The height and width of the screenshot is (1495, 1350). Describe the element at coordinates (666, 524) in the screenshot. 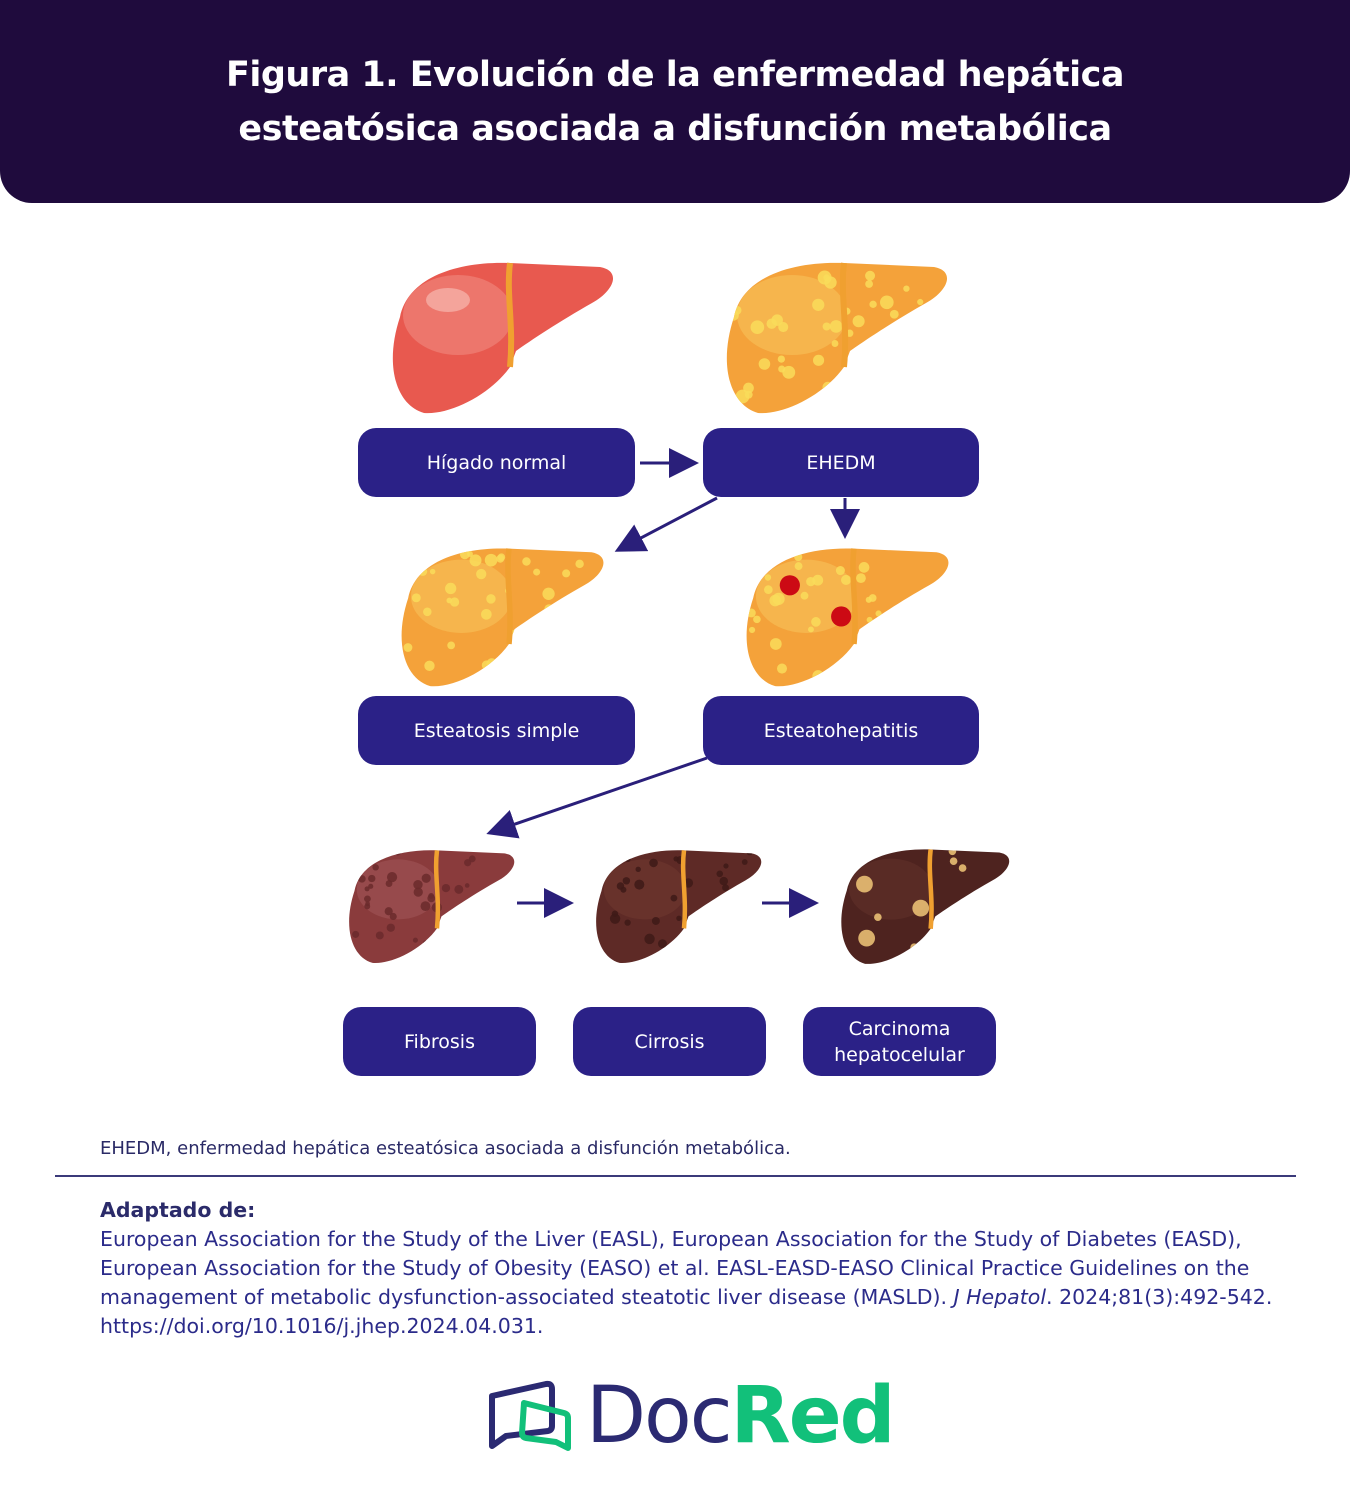

I see `arrow-ehedm-to-steatosis` at that location.